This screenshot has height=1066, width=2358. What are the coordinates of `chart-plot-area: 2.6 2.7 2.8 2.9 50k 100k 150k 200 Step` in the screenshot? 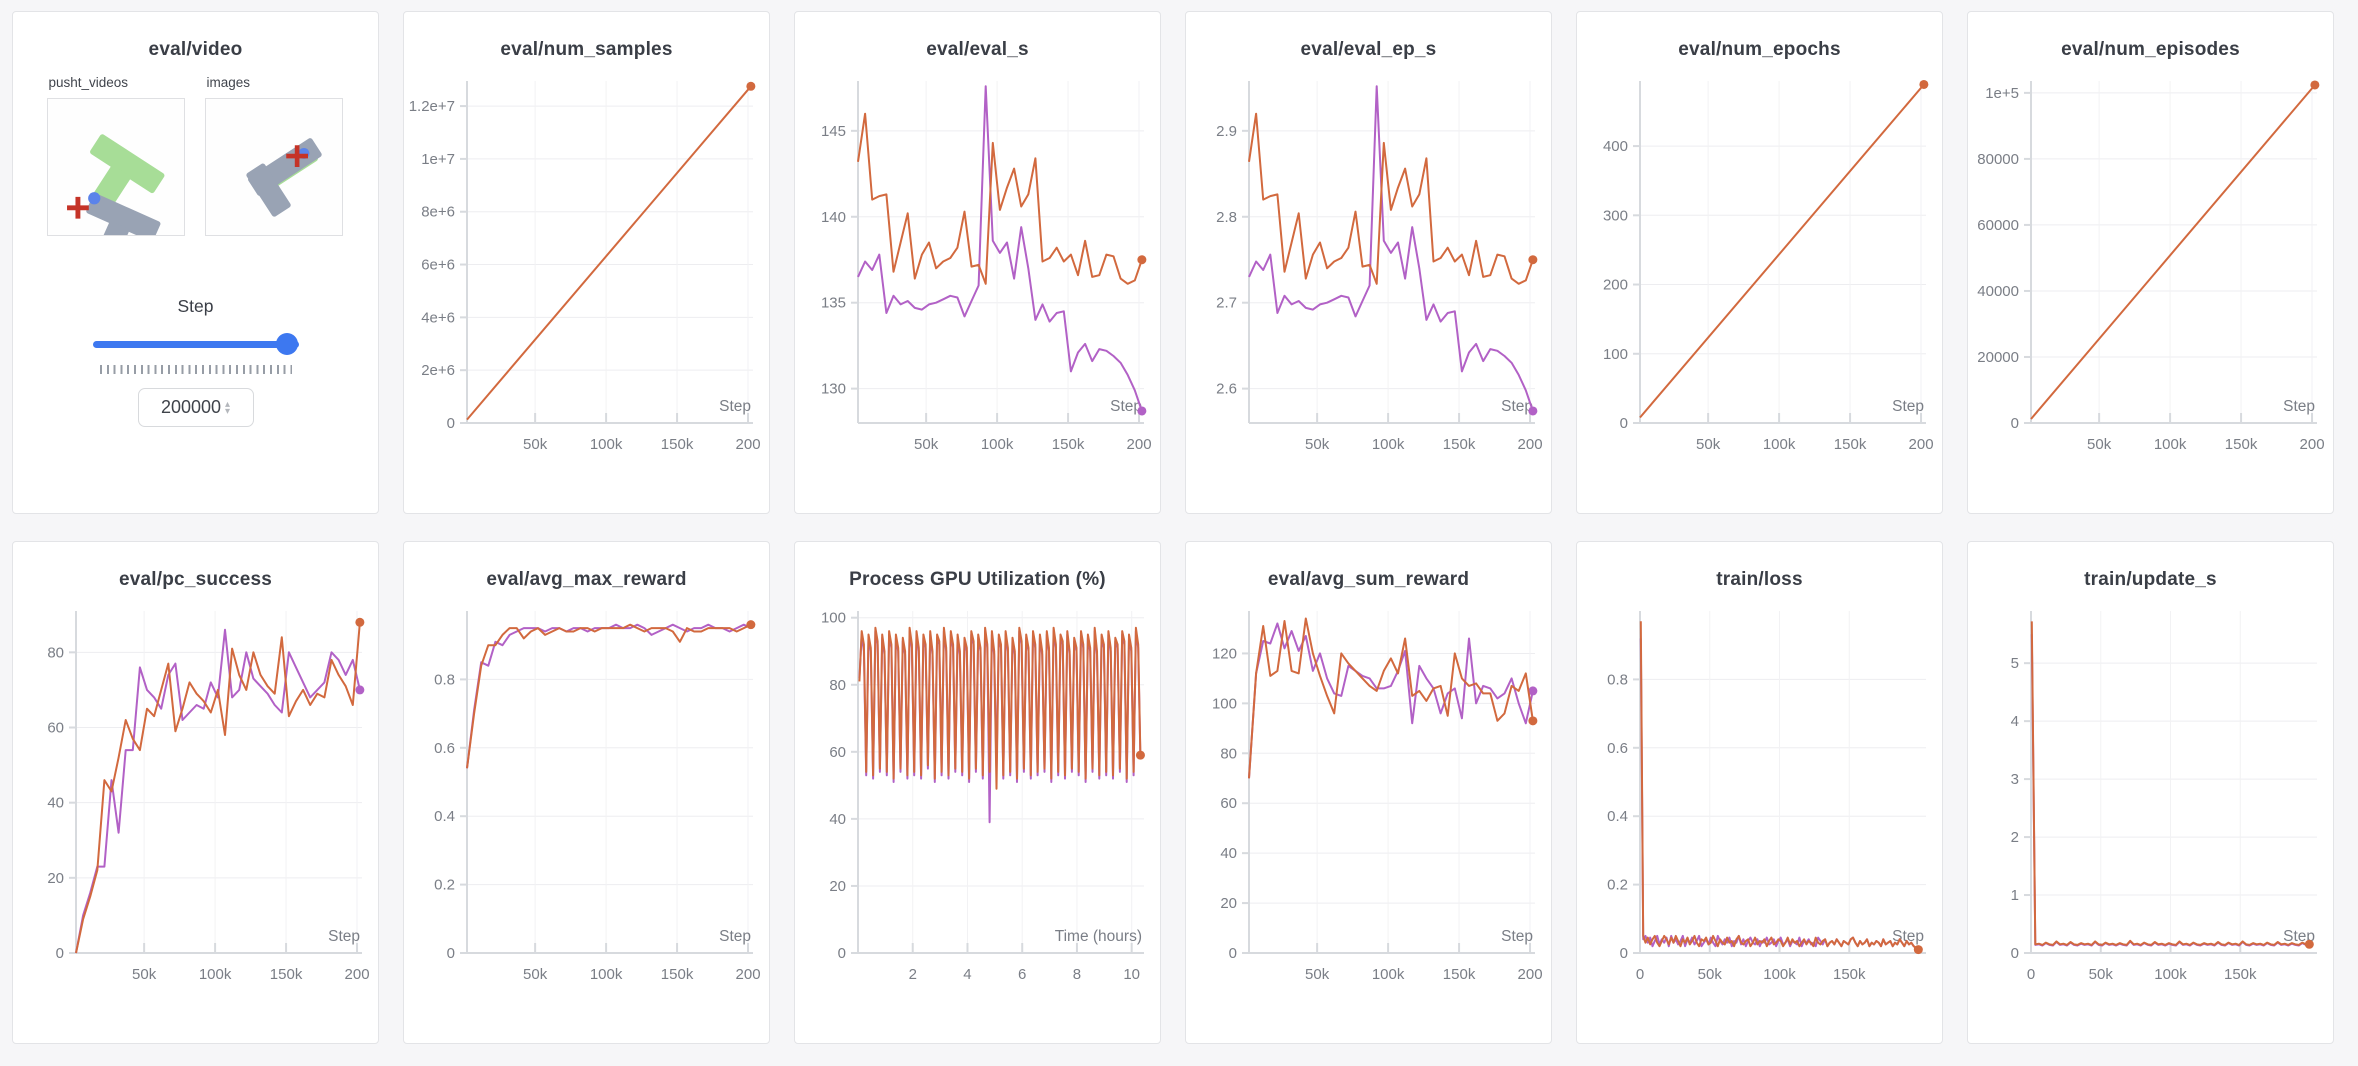 It's located at (1368, 274).